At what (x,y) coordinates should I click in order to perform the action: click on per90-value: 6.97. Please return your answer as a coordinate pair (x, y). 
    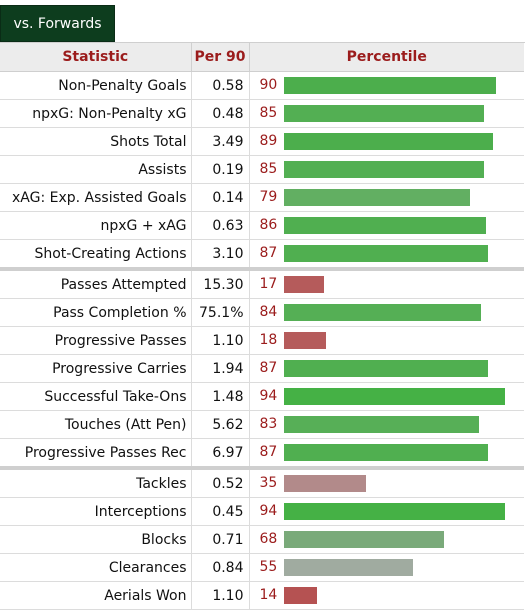
    Looking at the image, I should click on (220, 454).